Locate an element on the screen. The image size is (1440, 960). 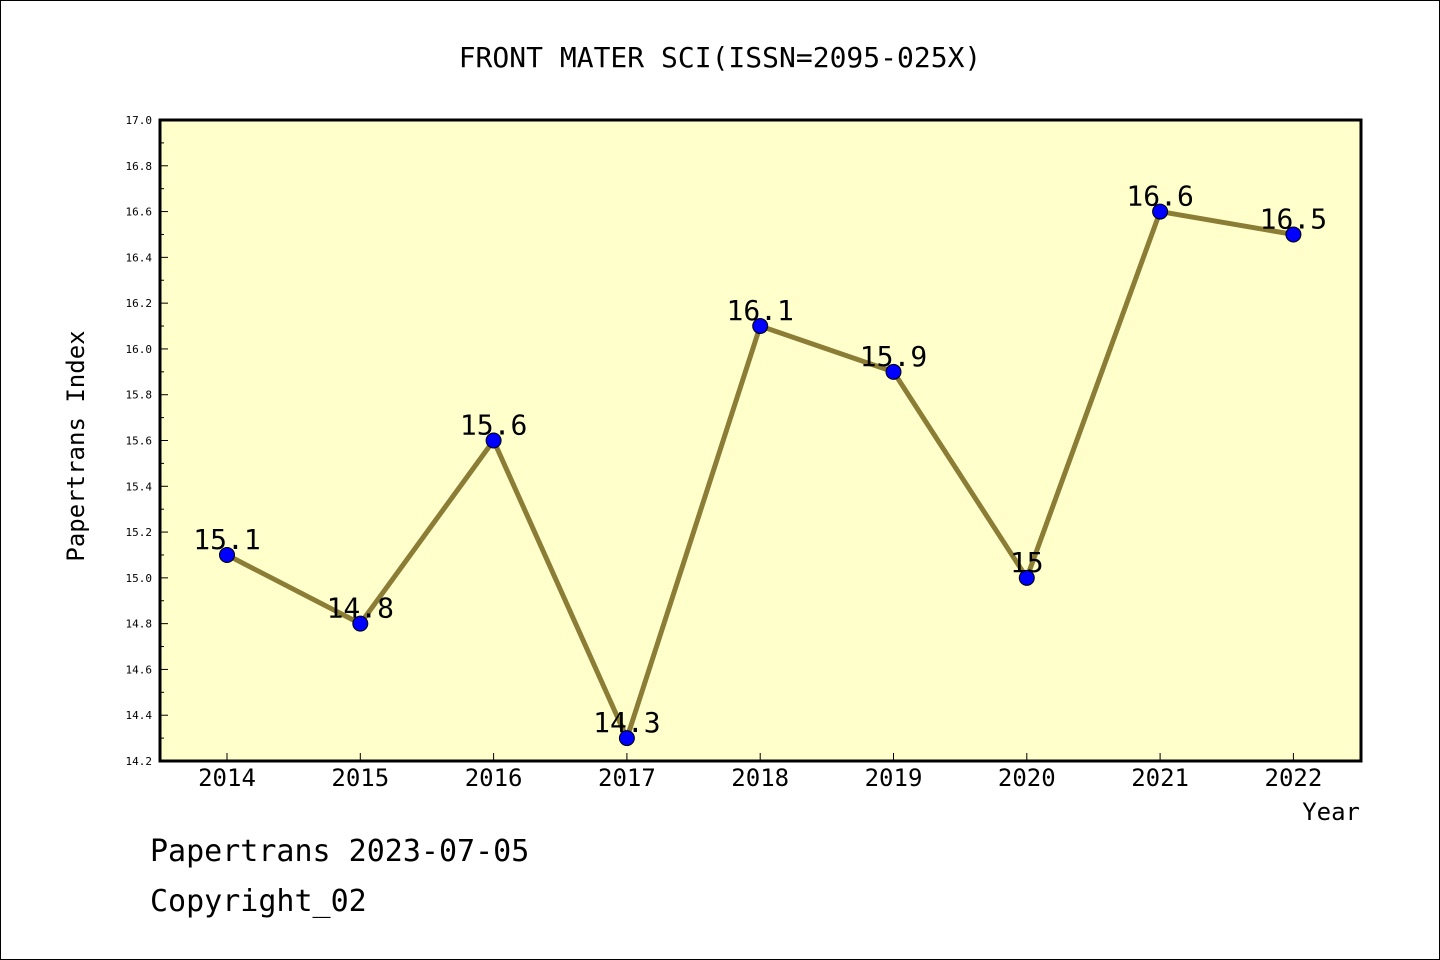
x-tick-label: 2020 is located at coordinates (1027, 778).